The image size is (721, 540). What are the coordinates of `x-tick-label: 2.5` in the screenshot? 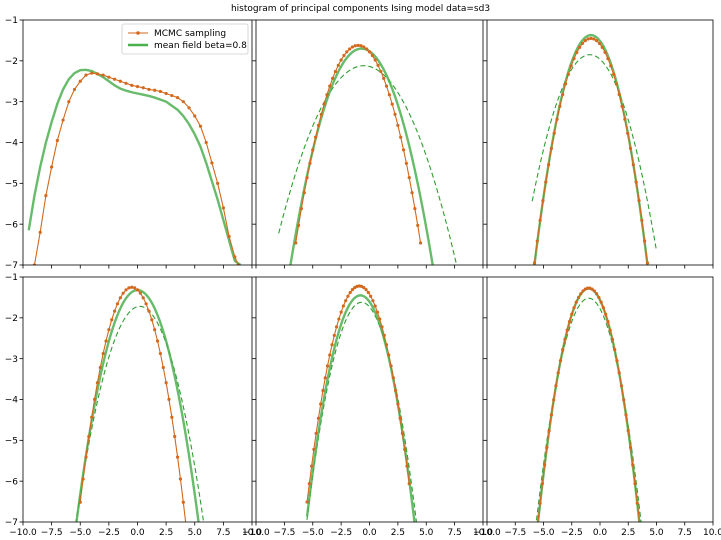 It's located at (628, 533).